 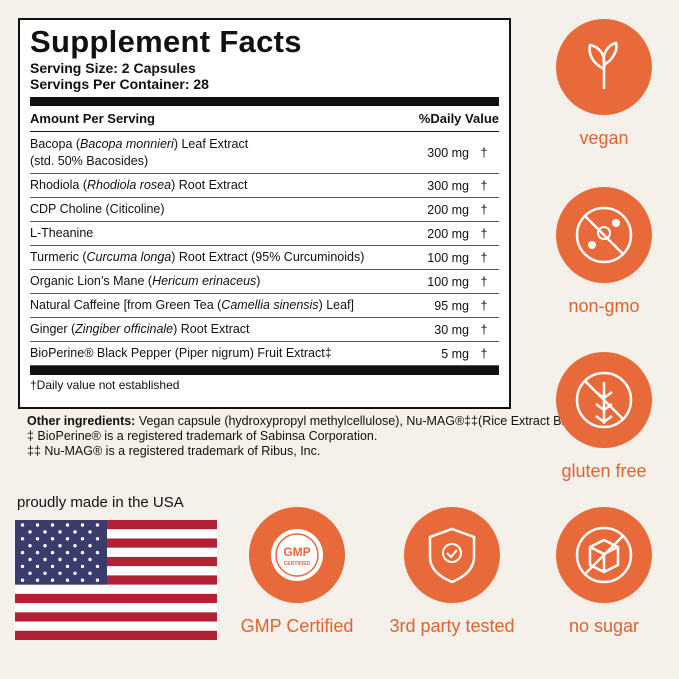 What do you see at coordinates (264, 119) in the screenshot?
I see `table-header: Amount Per Serving %Daily Value` at bounding box center [264, 119].